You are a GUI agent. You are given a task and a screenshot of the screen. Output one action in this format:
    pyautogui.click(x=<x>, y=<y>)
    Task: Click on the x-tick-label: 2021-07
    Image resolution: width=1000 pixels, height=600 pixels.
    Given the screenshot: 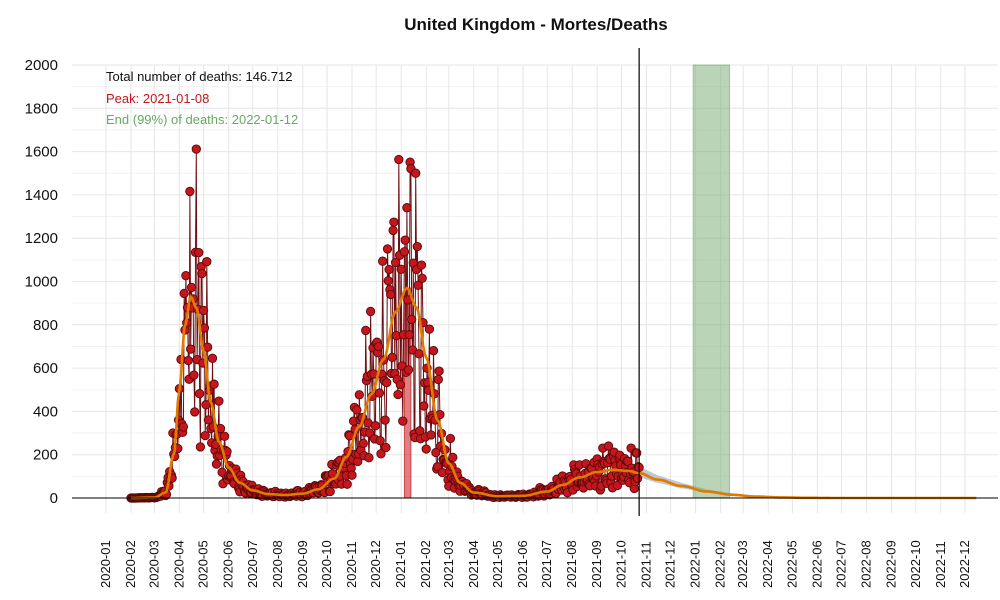 What is the action you would take?
    pyautogui.click(x=546, y=564)
    